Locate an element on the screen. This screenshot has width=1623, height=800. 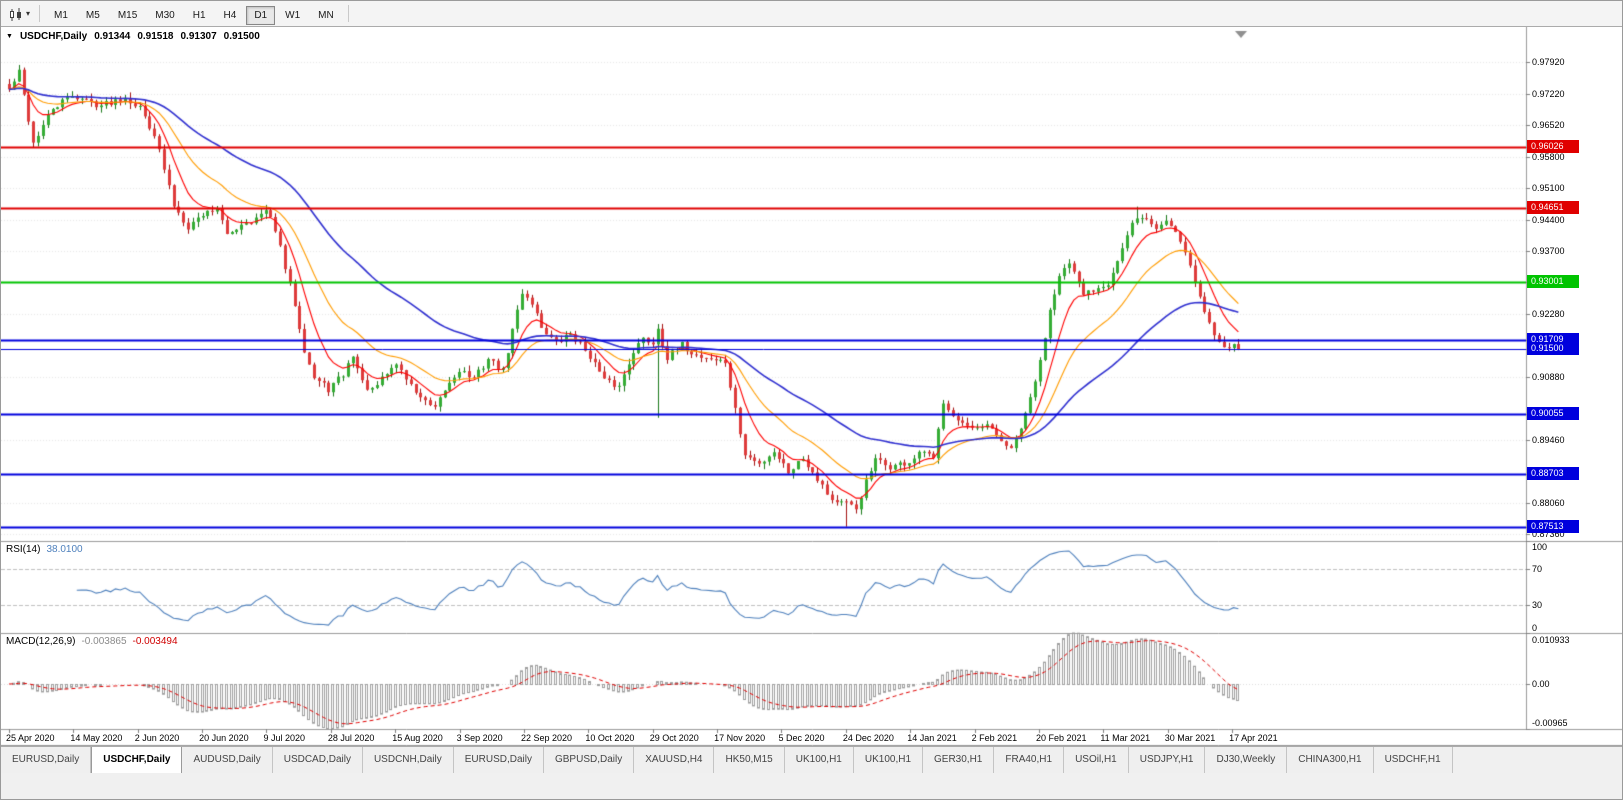
timeframe-button-h4: H4 is located at coordinates (230, 15).